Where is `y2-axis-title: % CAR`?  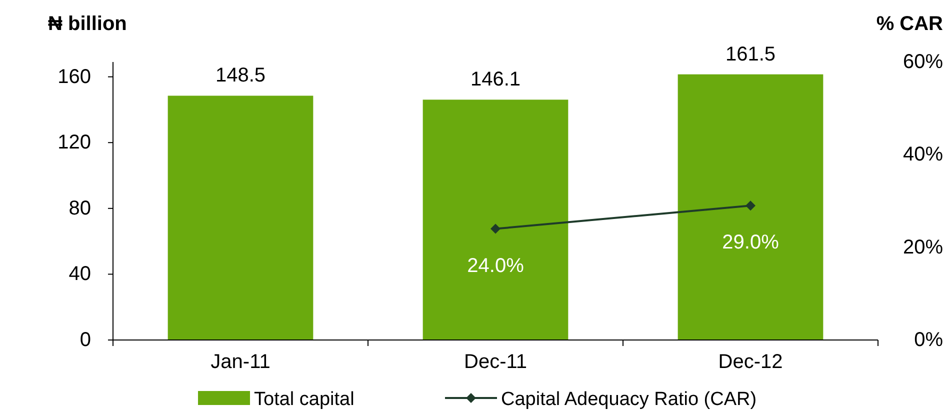
y2-axis-title: % CAR is located at coordinates (910, 24).